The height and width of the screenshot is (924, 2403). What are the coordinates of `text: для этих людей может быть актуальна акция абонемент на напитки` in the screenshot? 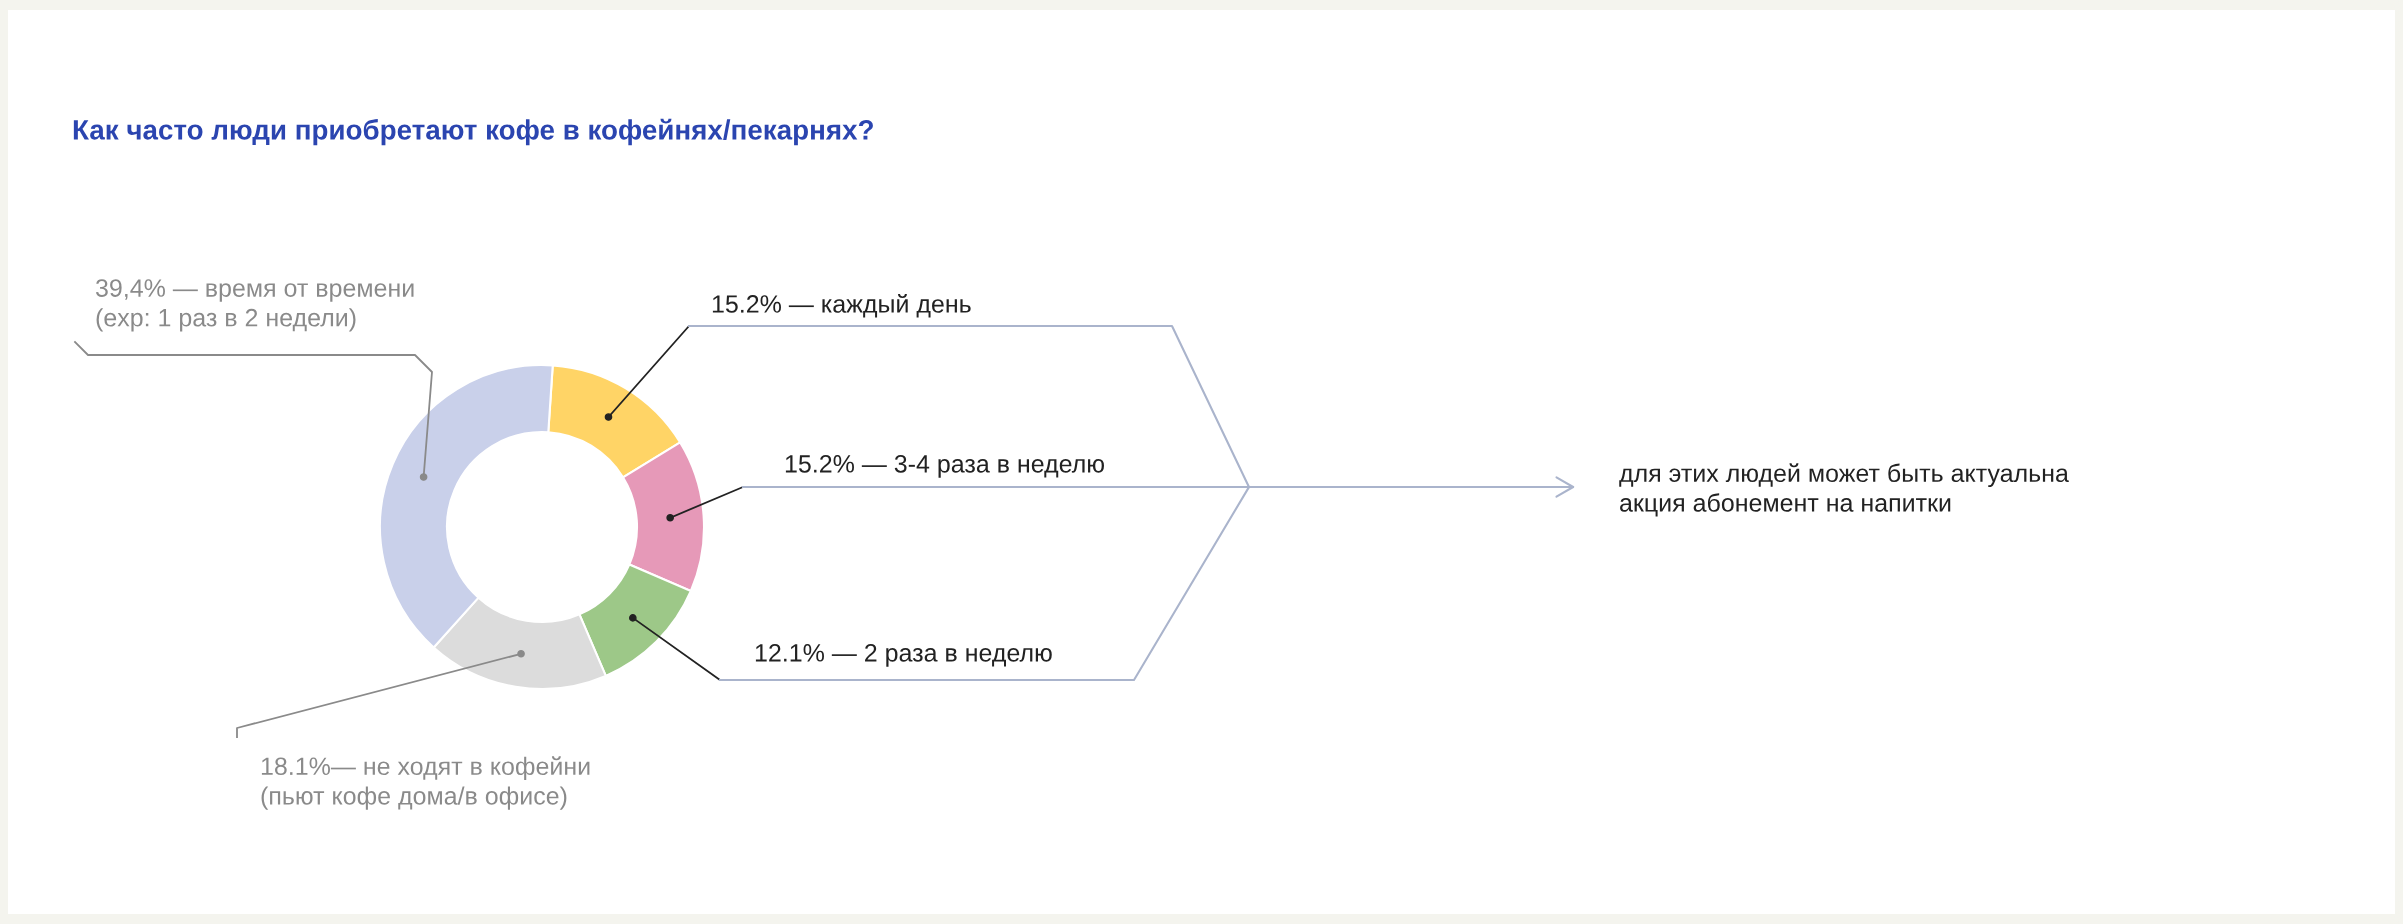 It's located at (1844, 490).